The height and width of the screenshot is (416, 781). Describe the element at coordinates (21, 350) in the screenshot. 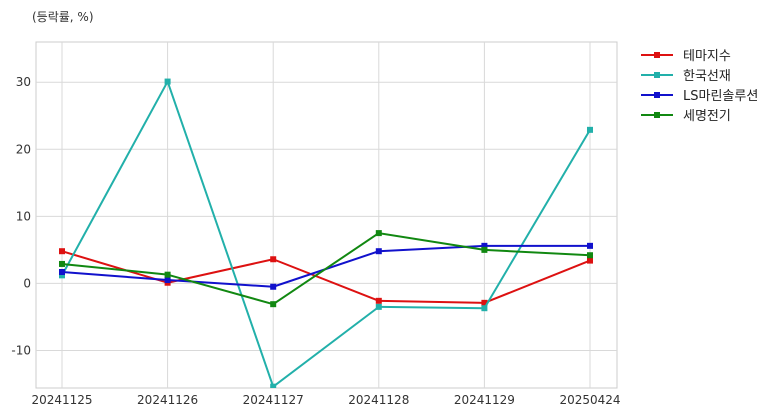

I see `y-tick-label: -10` at that location.